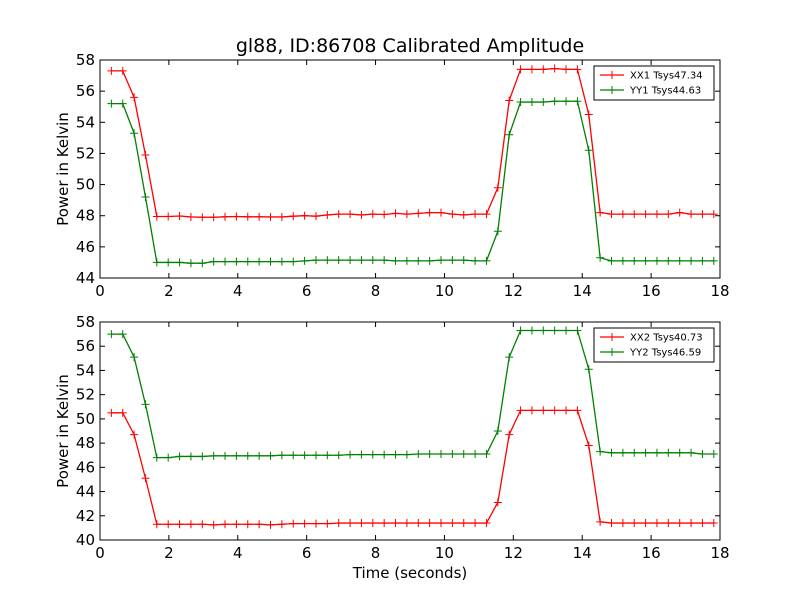  I want to click on top-x-tick-label: 14, so click(582, 291).